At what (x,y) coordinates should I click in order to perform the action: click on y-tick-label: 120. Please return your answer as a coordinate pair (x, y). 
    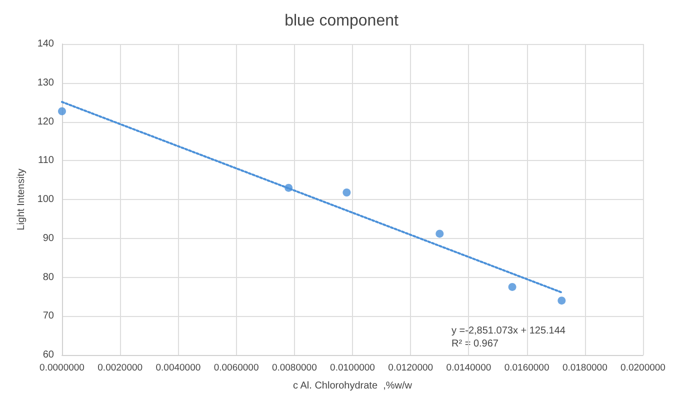
    Looking at the image, I should click on (45, 122).